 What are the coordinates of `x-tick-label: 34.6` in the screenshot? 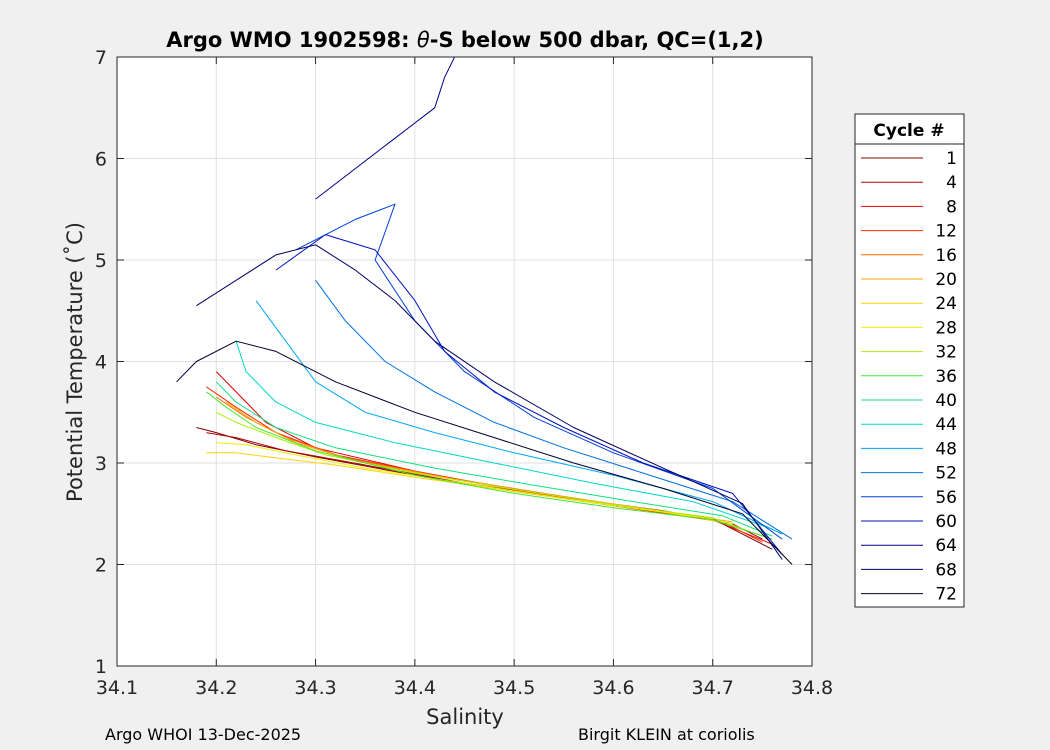 It's located at (613, 688).